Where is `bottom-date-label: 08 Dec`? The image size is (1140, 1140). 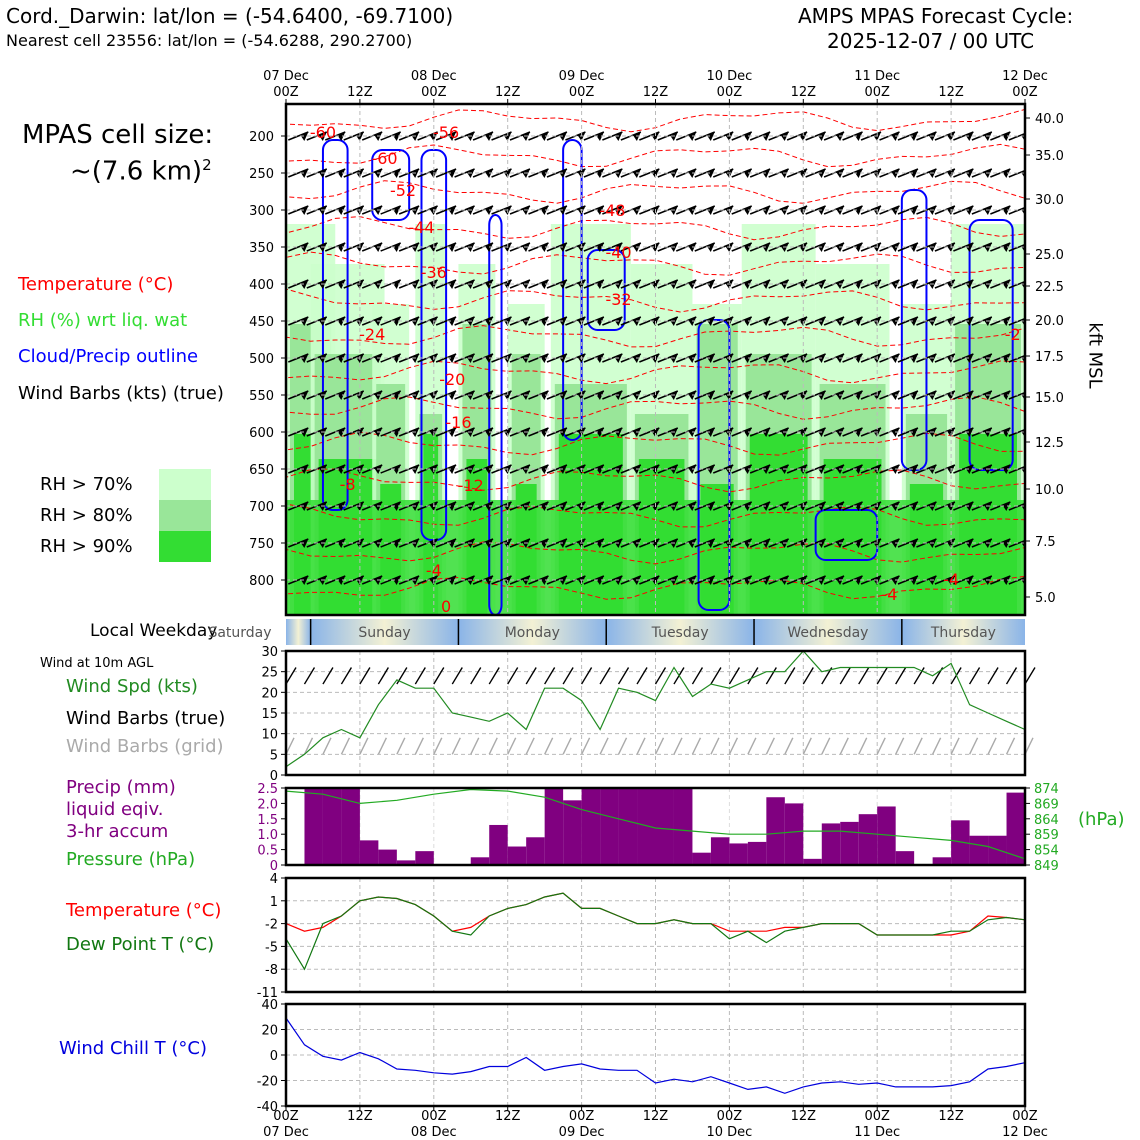 bottom-date-label: 08 Dec is located at coordinates (434, 1132).